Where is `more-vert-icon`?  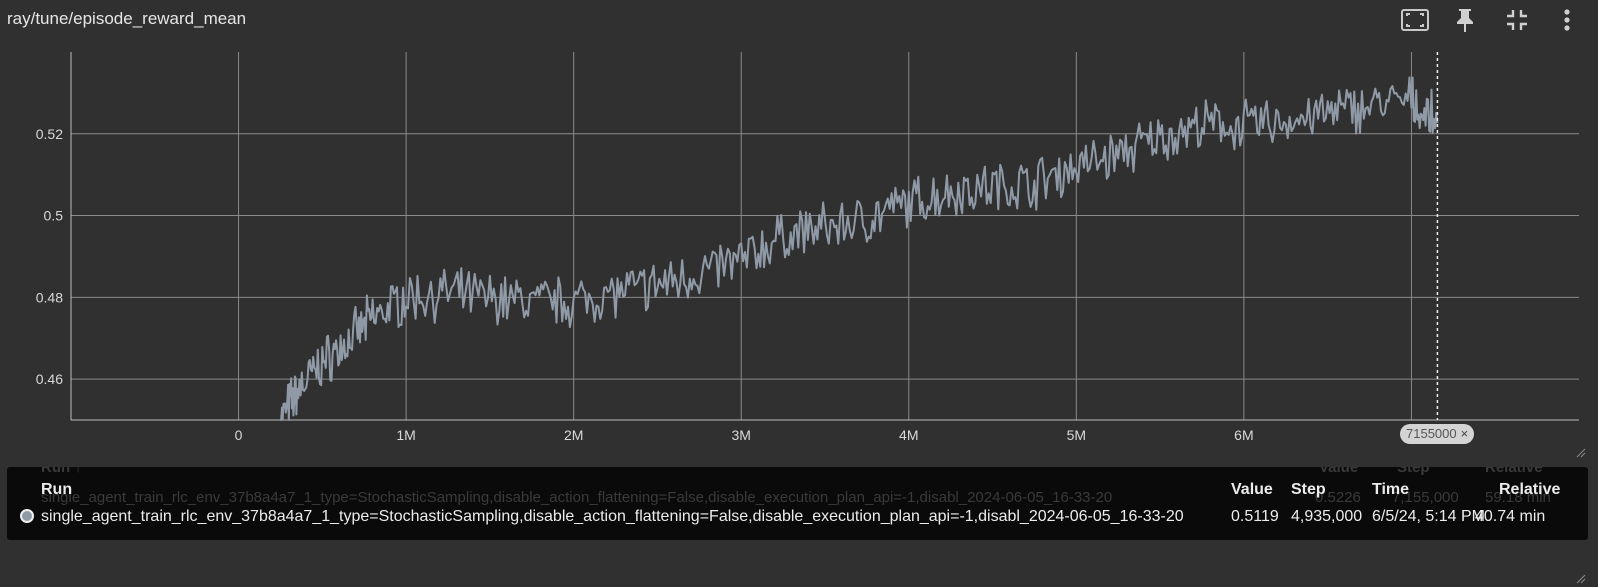 more-vert-icon is located at coordinates (1567, 20).